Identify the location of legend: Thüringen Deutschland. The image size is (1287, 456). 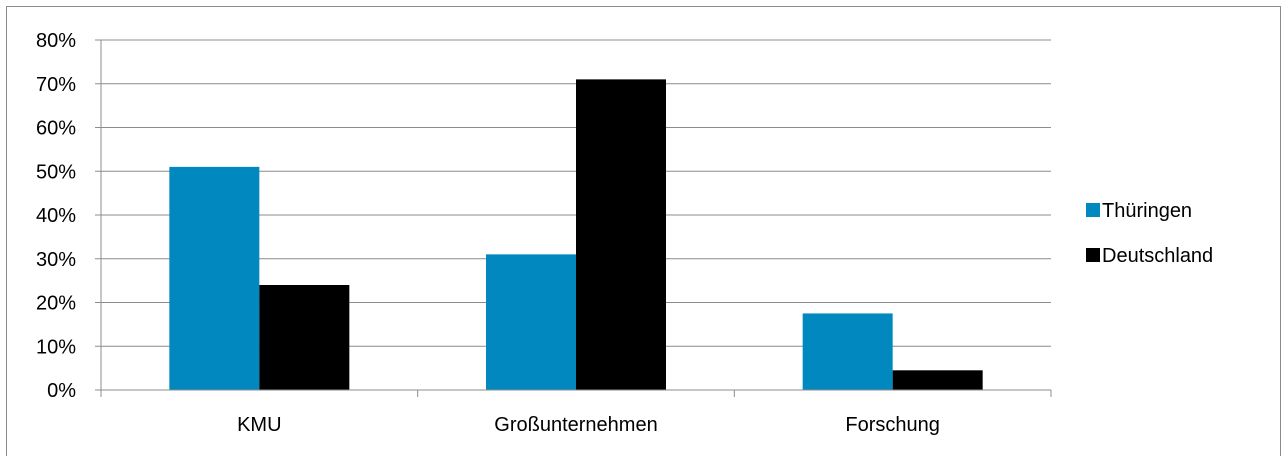
(1149, 233).